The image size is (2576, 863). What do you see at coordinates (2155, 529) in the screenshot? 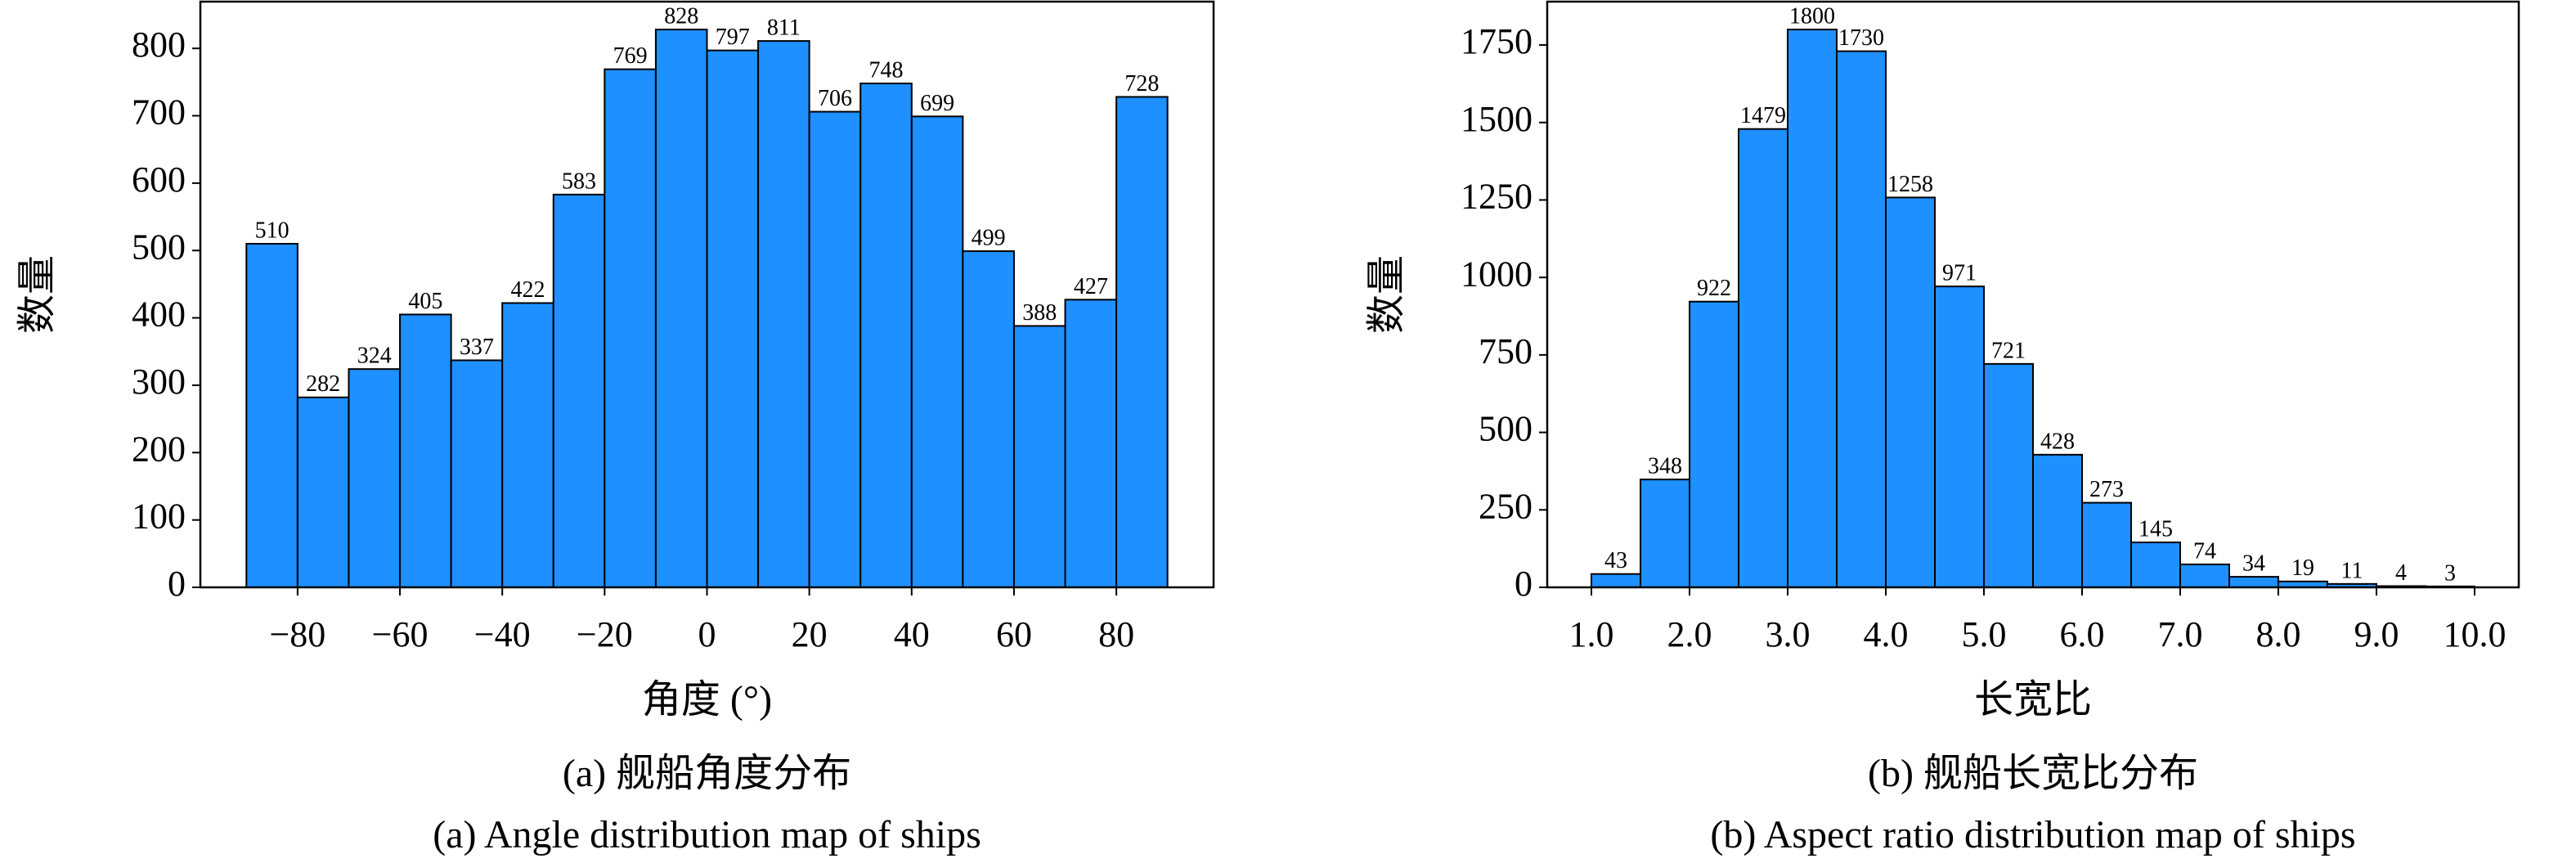
I see `value-label: 145` at bounding box center [2155, 529].